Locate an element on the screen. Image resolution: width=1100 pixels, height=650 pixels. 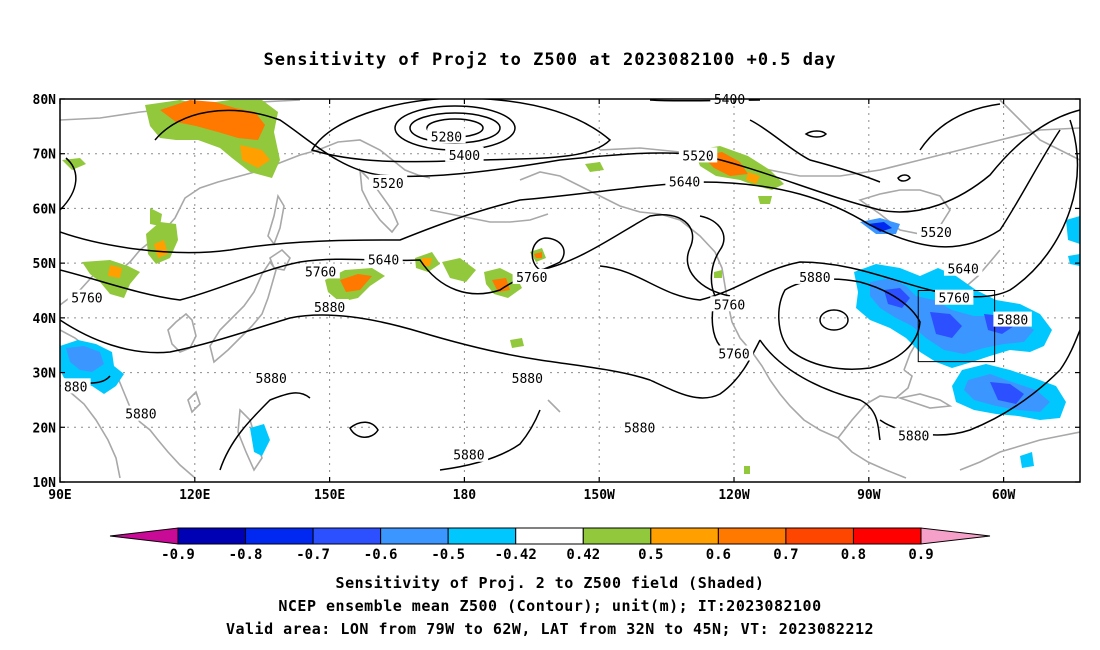
contour-label: 5640 is located at coordinates (383, 260).